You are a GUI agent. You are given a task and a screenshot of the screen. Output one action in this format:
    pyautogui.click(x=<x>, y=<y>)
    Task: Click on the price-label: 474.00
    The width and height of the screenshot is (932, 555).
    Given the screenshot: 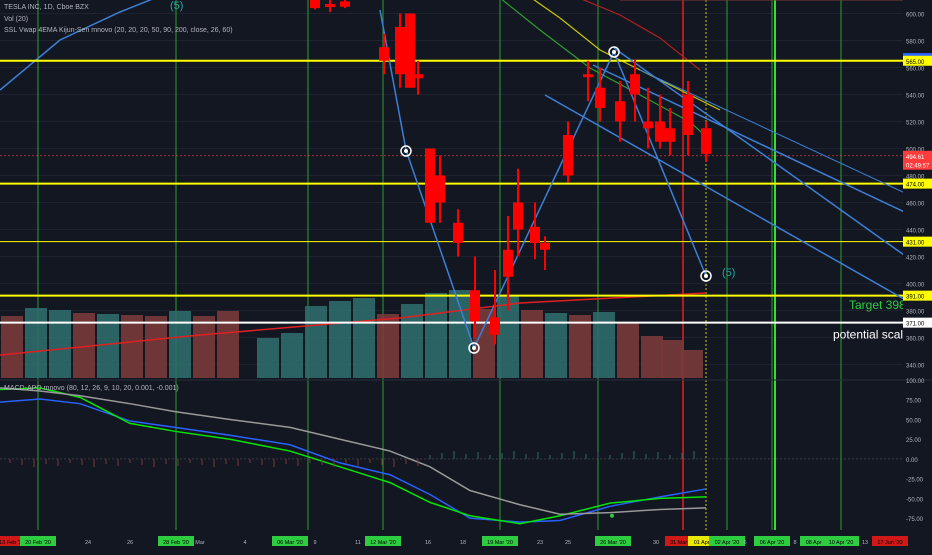 What is the action you would take?
    pyautogui.click(x=915, y=186)
    